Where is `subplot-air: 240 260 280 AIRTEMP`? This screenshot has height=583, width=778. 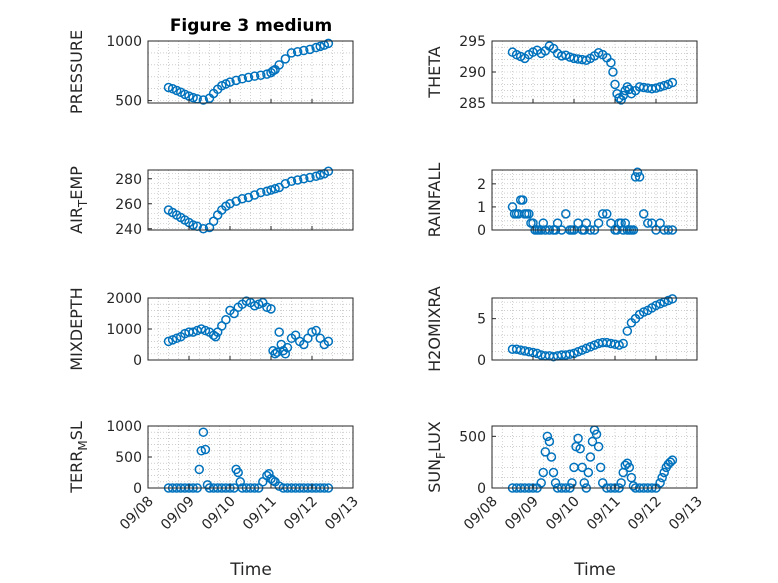 subplot-air: 240 260 280 AIRTEMP is located at coordinates (210, 202).